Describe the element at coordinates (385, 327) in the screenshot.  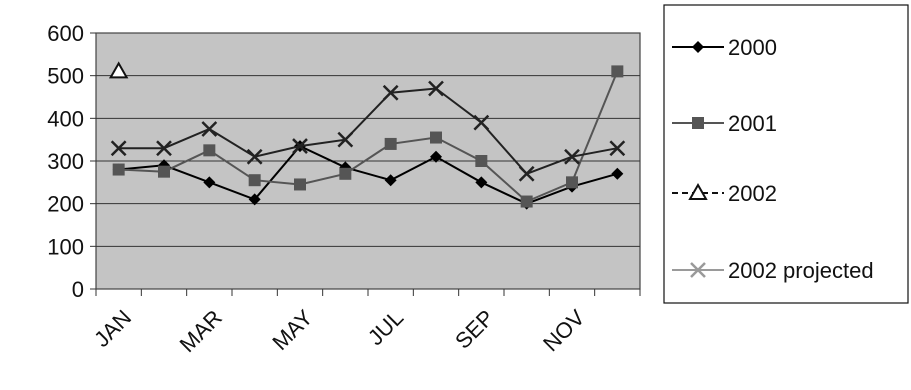
I see `x-tick-label: JUL` at that location.